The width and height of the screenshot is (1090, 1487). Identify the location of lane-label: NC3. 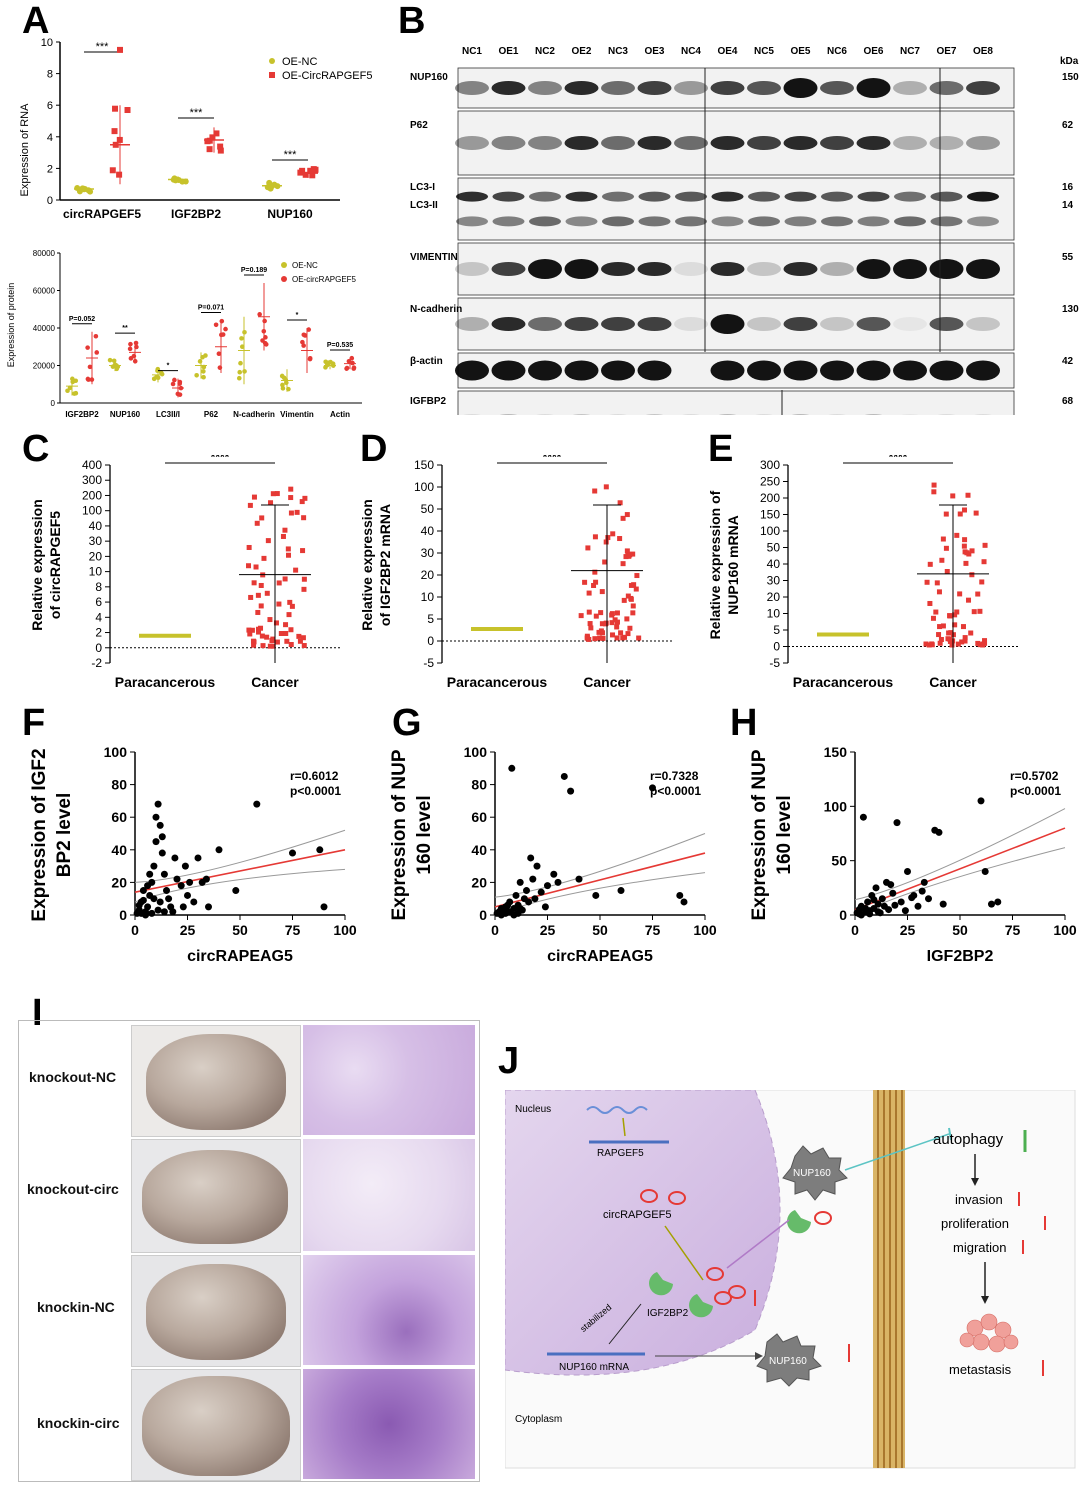
(618, 51).